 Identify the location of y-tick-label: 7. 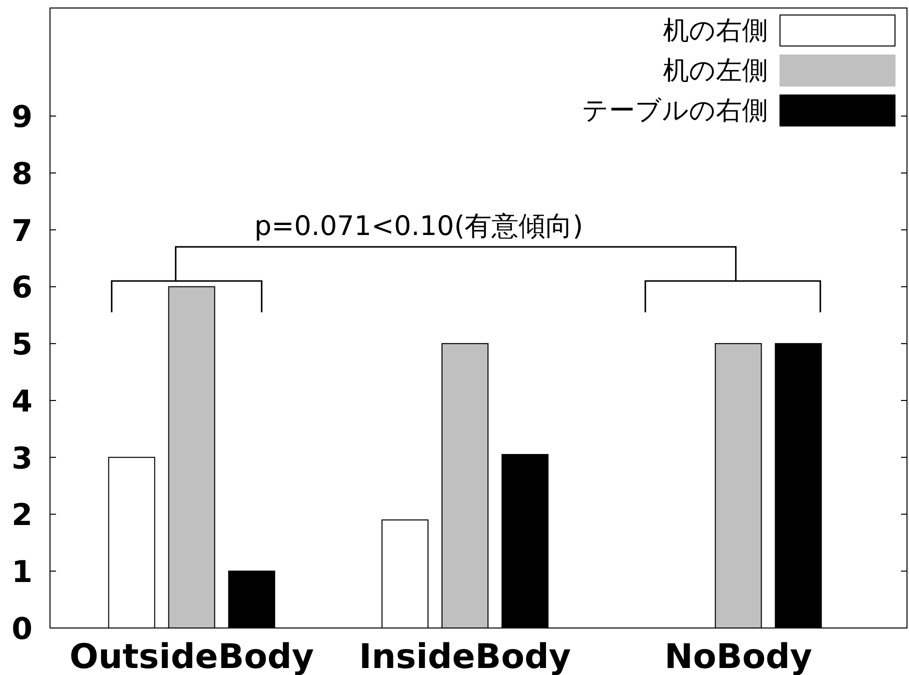
(22, 231).